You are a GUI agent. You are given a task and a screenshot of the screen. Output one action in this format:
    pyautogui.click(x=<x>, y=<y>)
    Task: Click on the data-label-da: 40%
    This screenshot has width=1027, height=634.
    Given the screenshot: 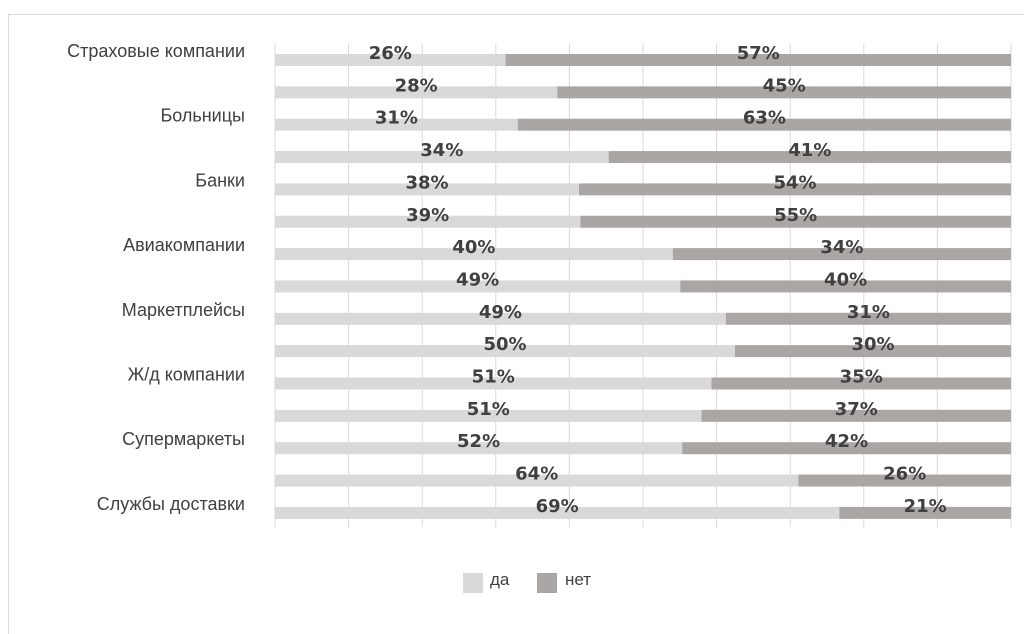 What is the action you would take?
    pyautogui.click(x=473, y=247)
    